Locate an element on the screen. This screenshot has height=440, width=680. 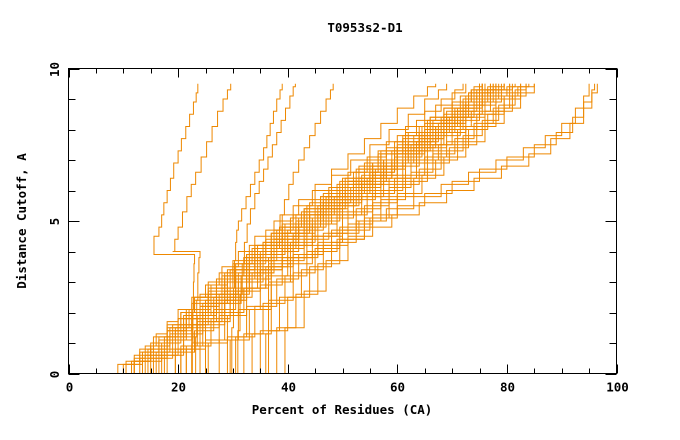
y-tick-label: 5 is located at coordinates (54, 222).